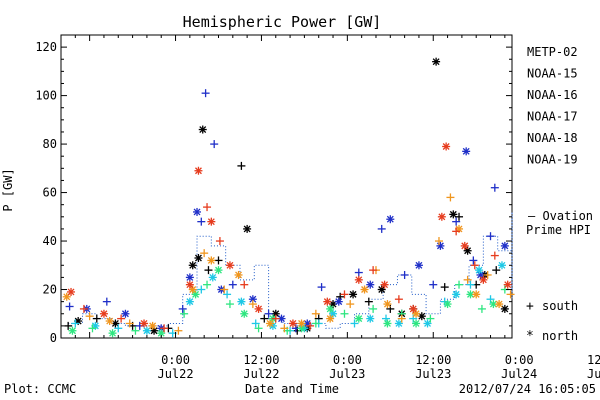 Image resolution: width=600 pixels, height=400 pixels. I want to click on ovation-legend-line1: — Ovation, so click(560, 216).